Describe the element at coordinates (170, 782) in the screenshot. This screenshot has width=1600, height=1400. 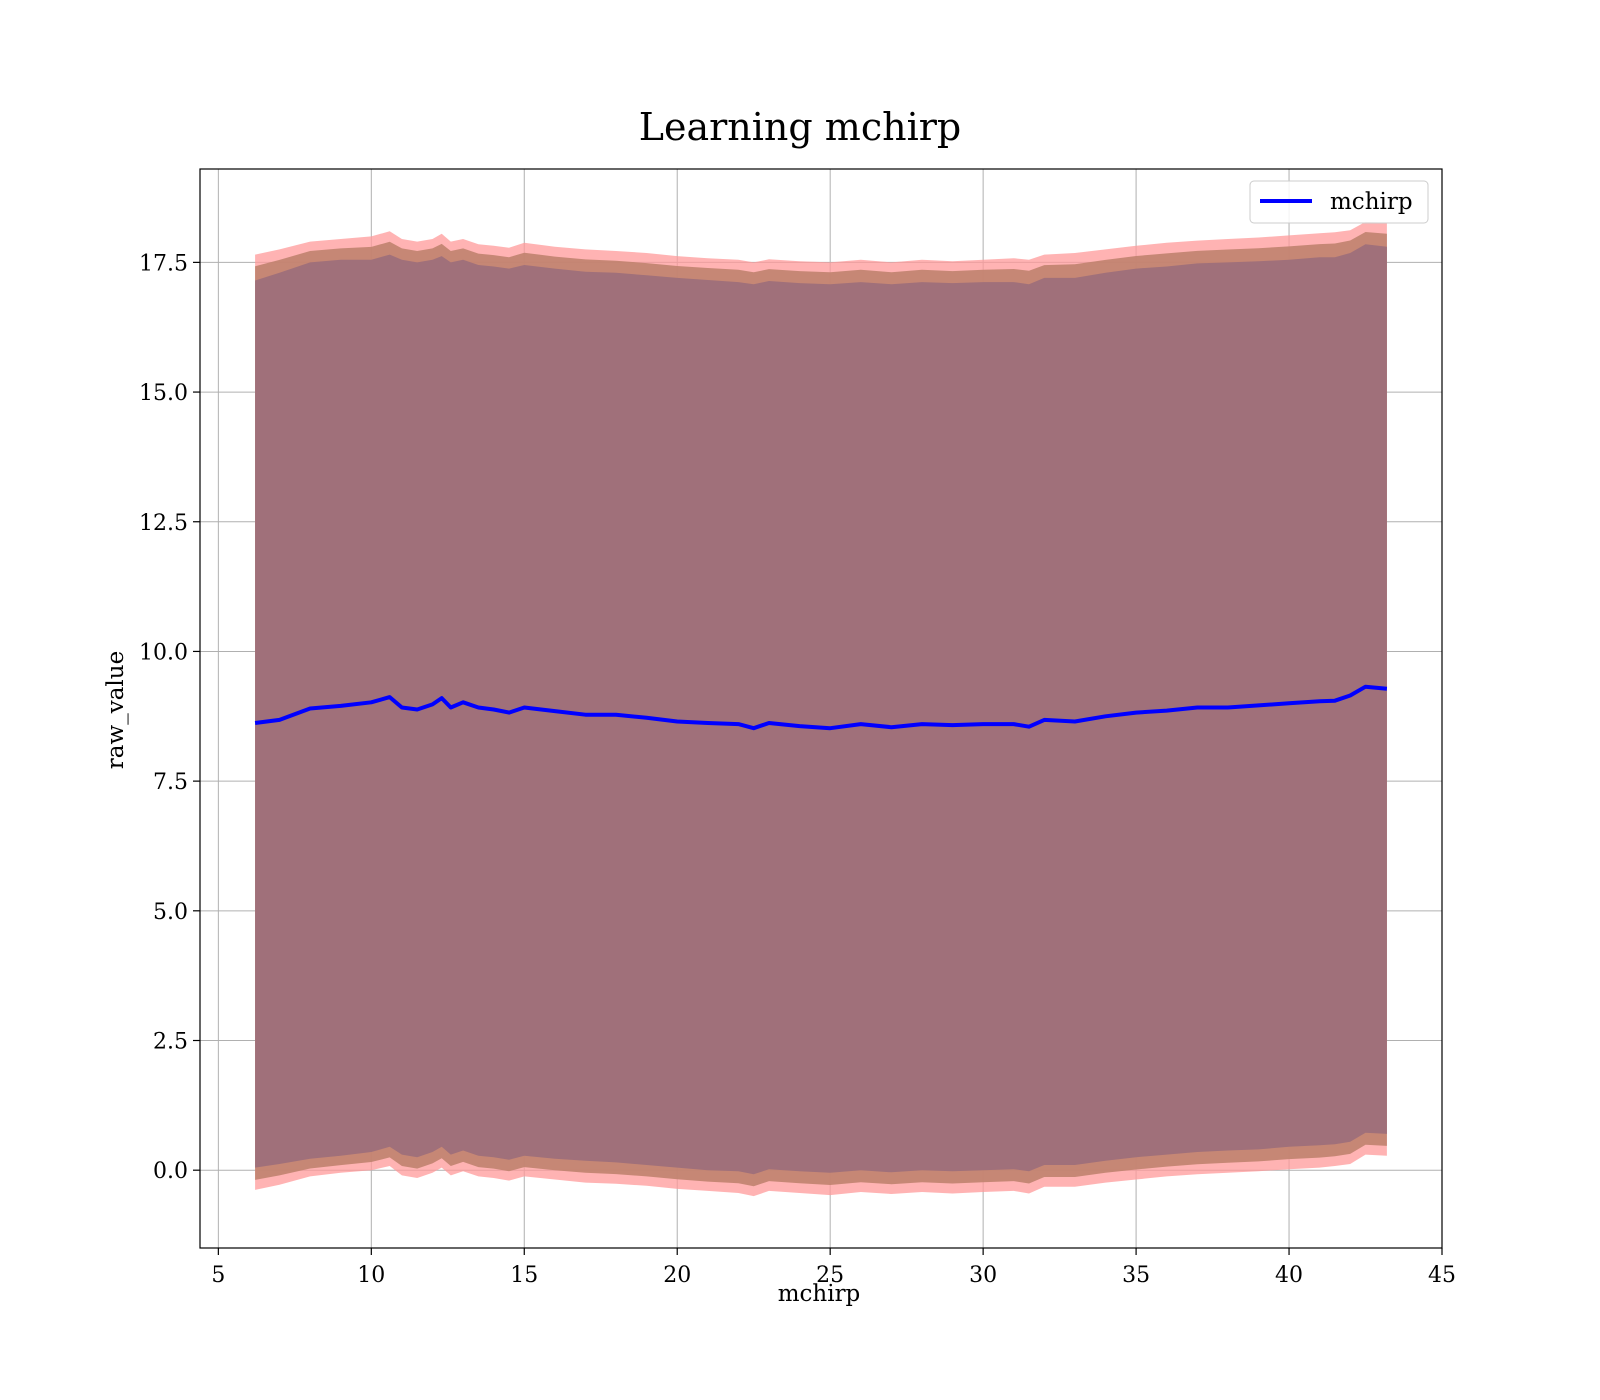
I see `y-tick-label: 7.5` at that location.